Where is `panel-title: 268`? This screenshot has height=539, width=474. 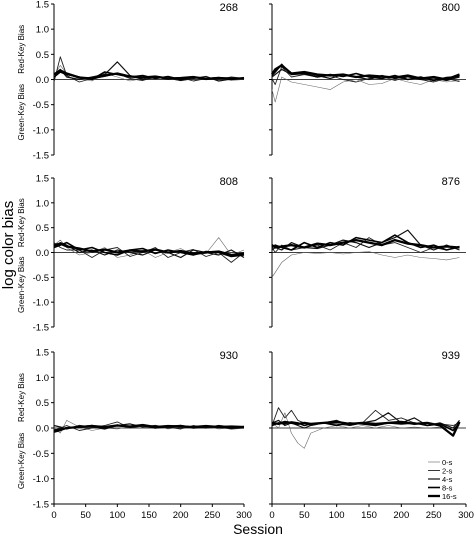
panel-title: 268 is located at coordinates (229, 8).